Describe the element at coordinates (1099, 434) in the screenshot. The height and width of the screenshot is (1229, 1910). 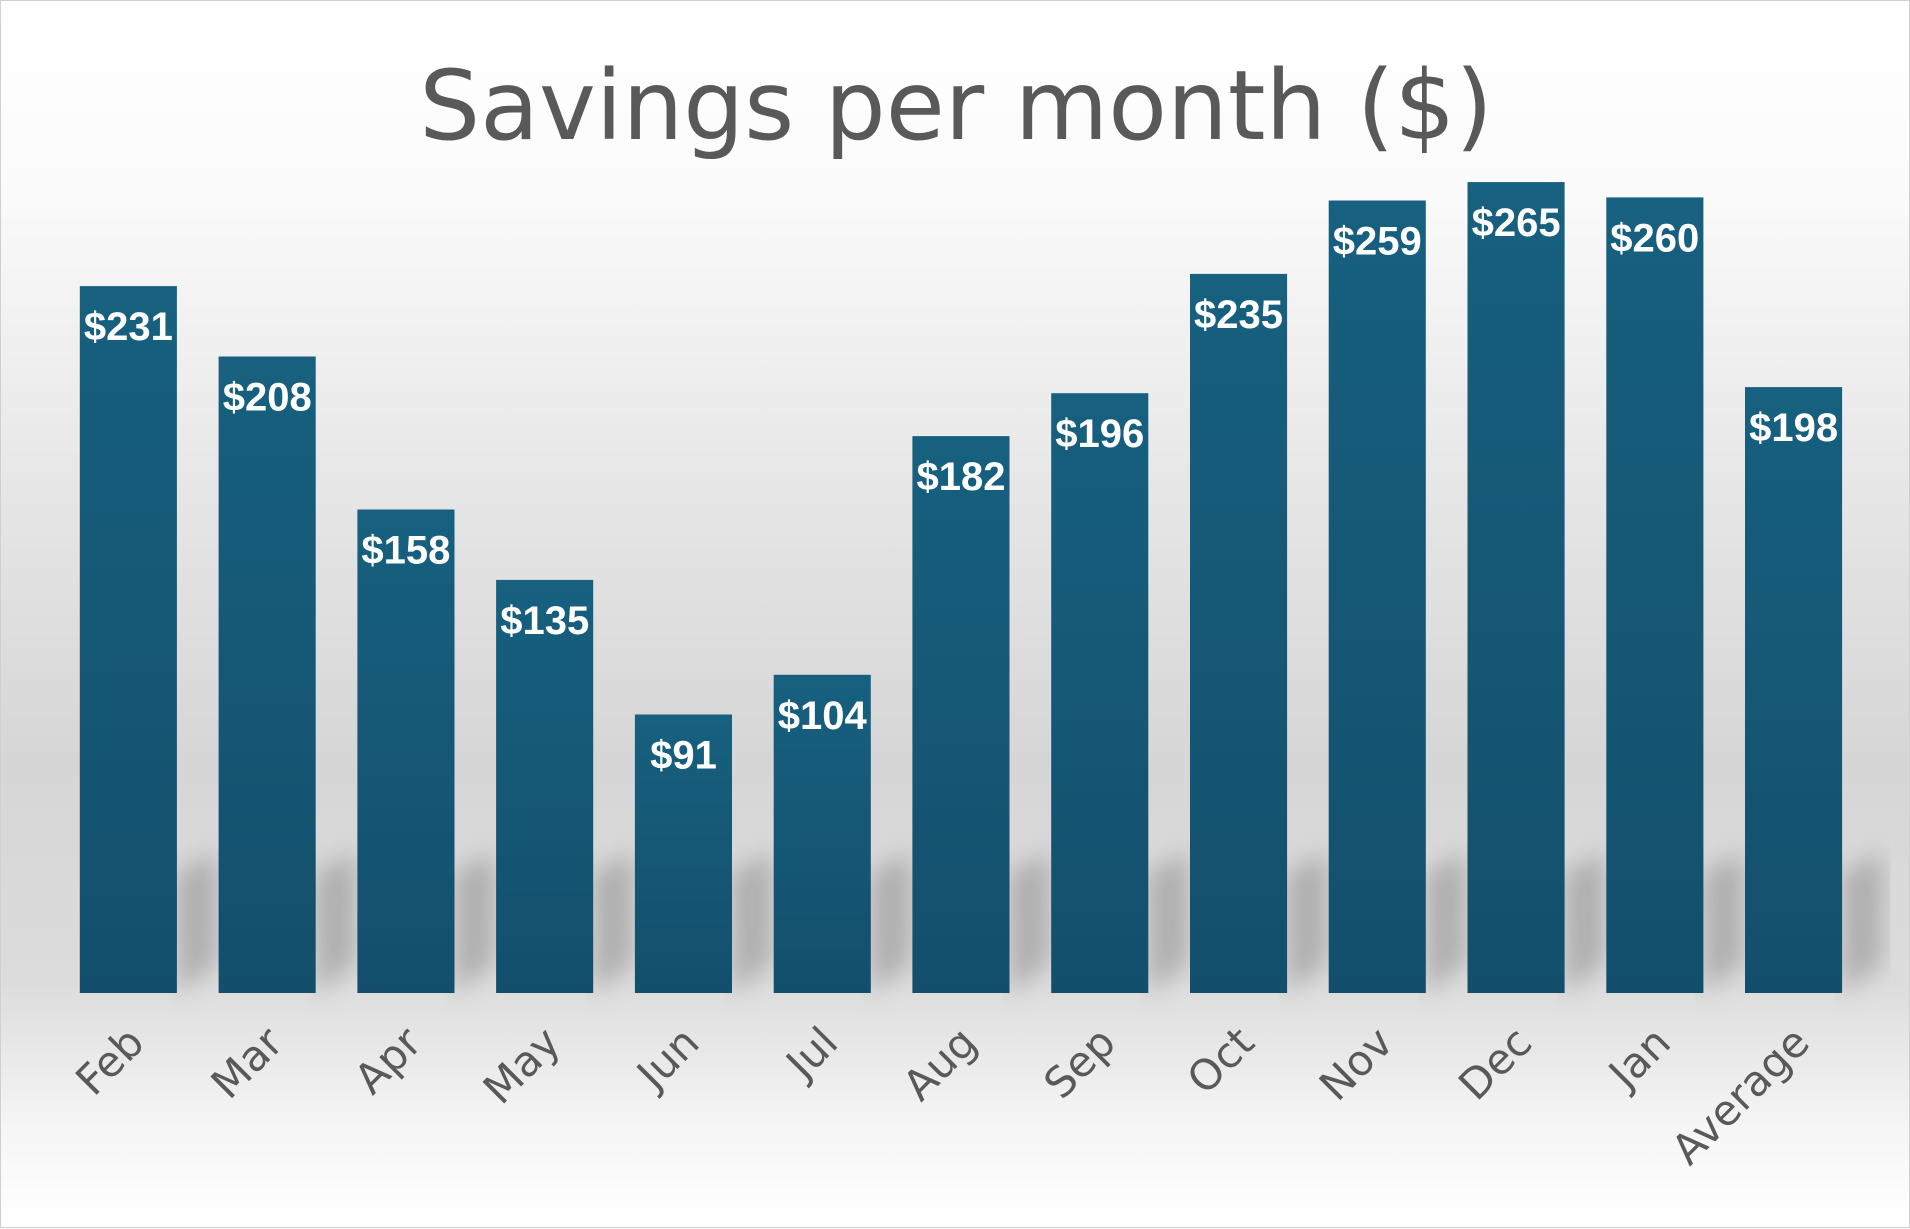
I see `data-label-sep: $196` at that location.